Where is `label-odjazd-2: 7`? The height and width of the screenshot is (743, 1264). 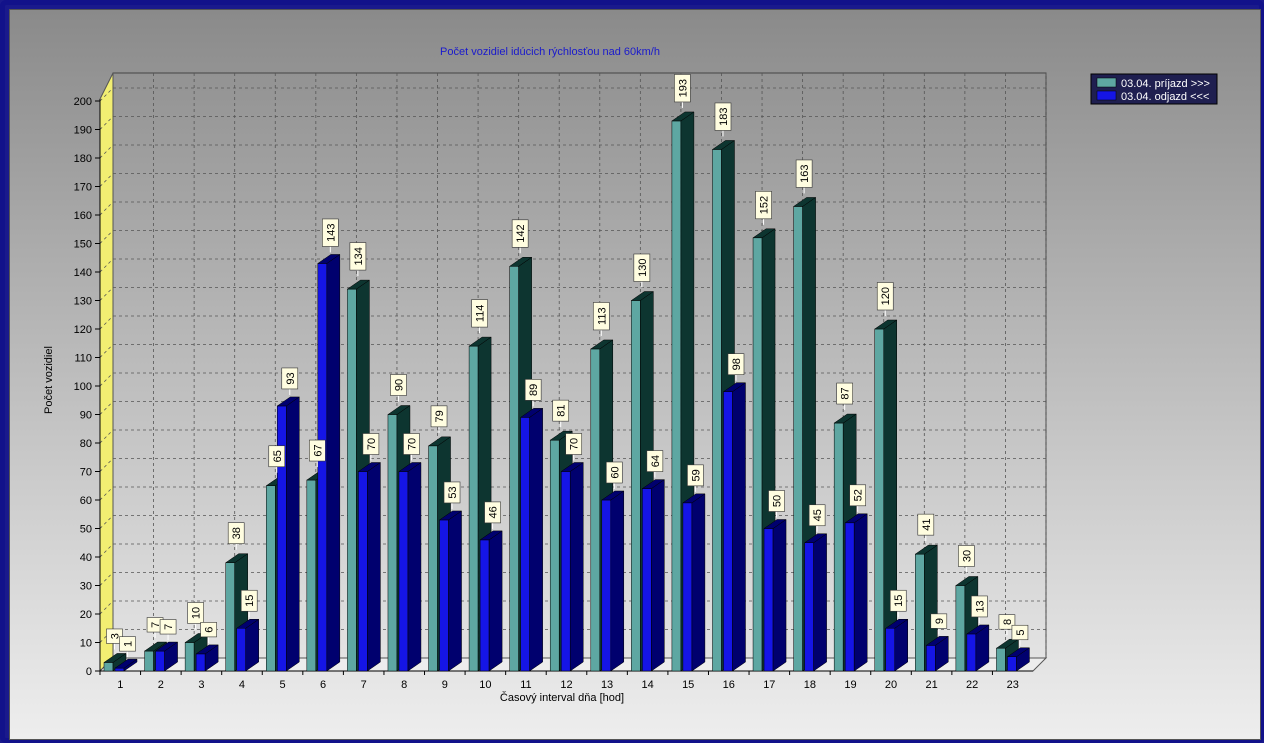 label-odjazd-2: 7 is located at coordinates (168, 630).